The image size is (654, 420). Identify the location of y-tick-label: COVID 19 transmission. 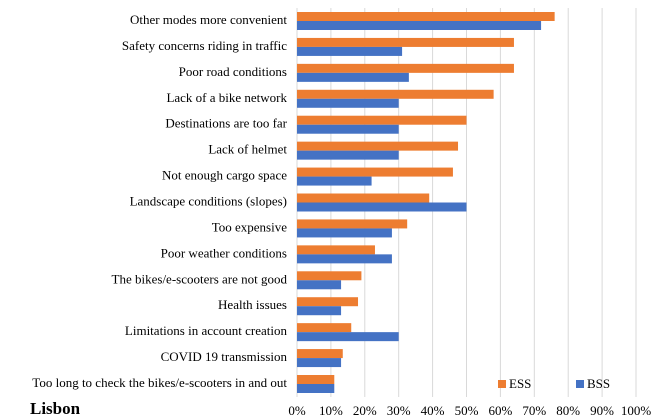
(224, 356).